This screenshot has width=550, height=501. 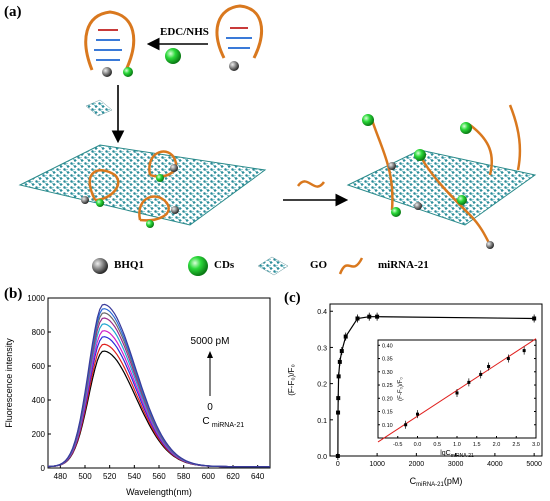 What do you see at coordinates (322, 421) in the screenshot?
I see `y-tick-label: 0.1` at bounding box center [322, 421].